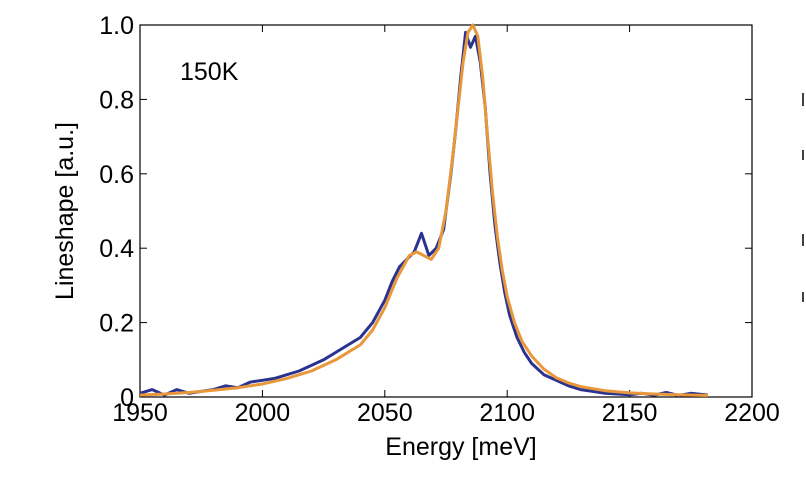  Describe the element at coordinates (65, 211) in the screenshot. I see `y-axis-label: Lineshape [a.u.]` at that location.